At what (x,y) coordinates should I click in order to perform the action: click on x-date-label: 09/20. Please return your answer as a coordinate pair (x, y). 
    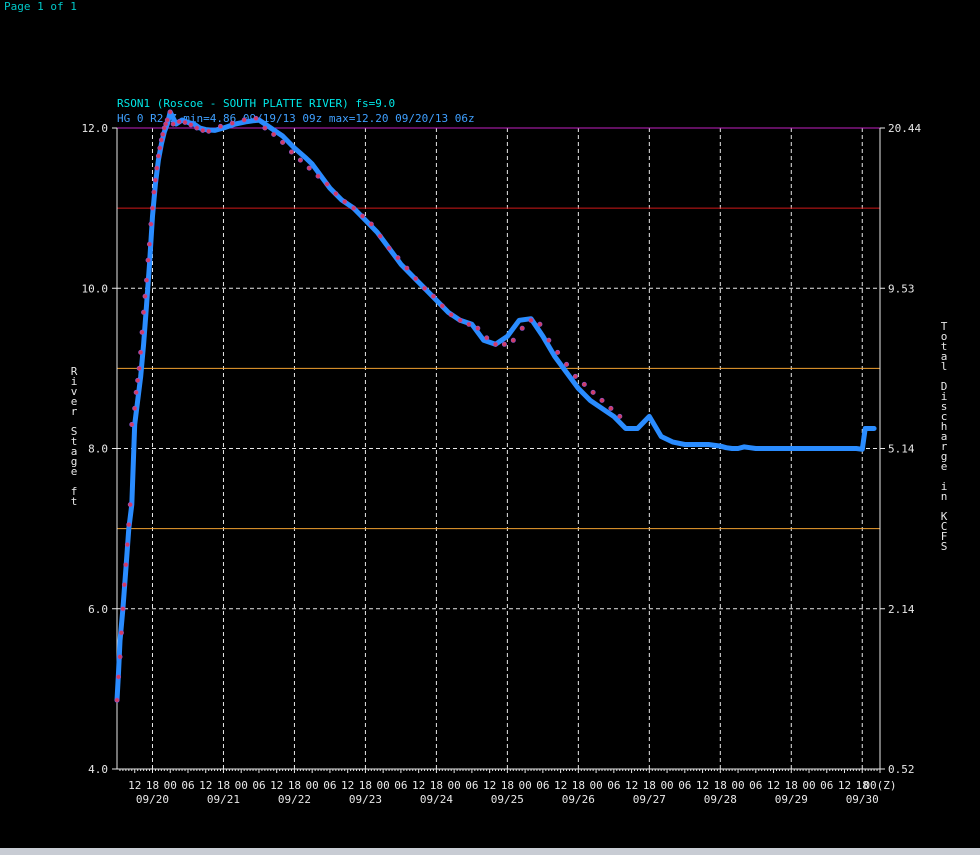
    Looking at the image, I should click on (152, 799).